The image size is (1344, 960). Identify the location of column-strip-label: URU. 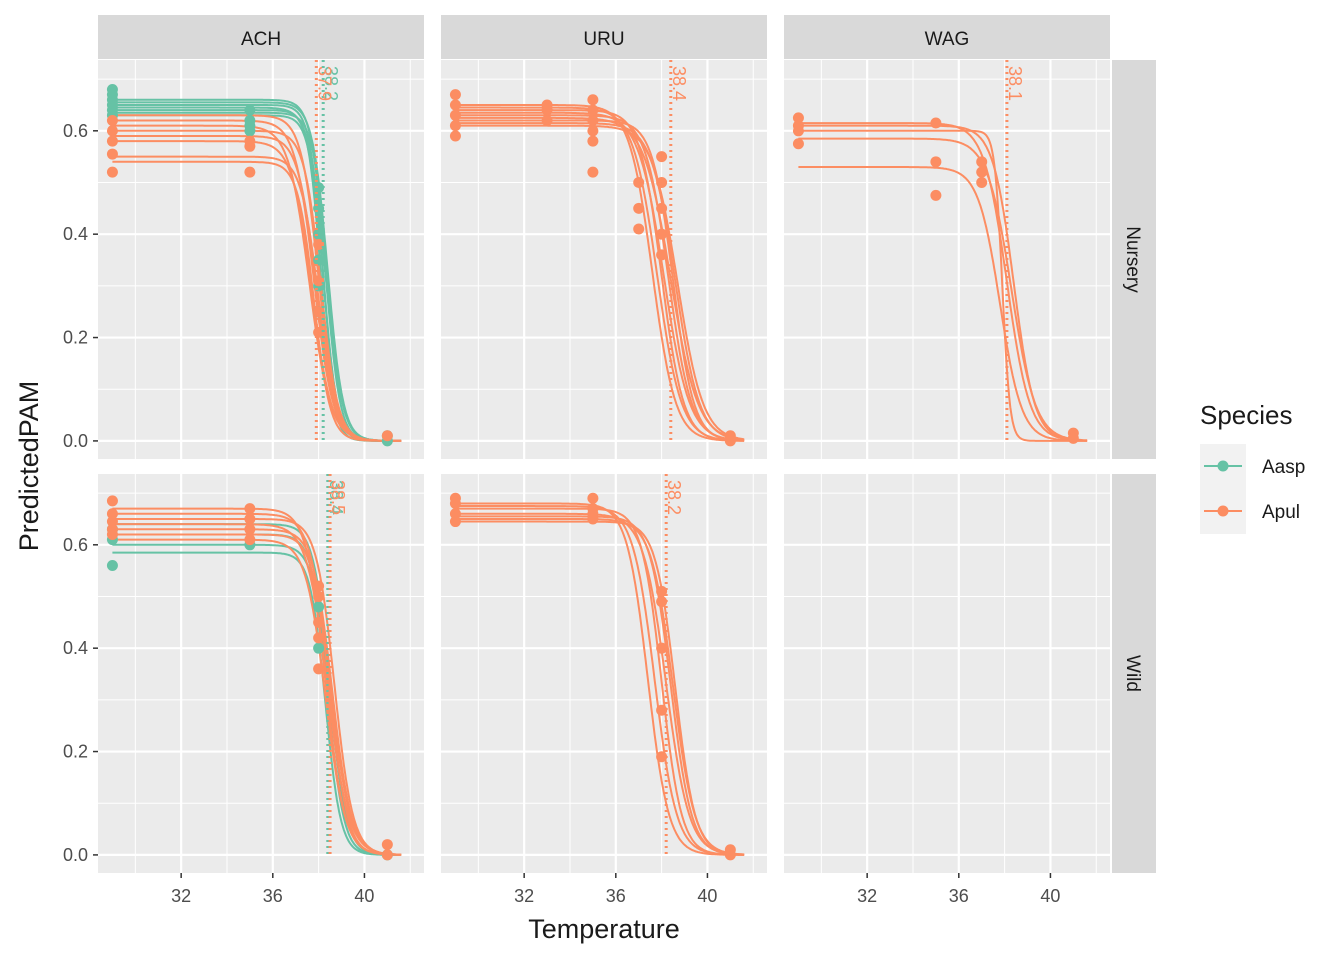
(603, 39).